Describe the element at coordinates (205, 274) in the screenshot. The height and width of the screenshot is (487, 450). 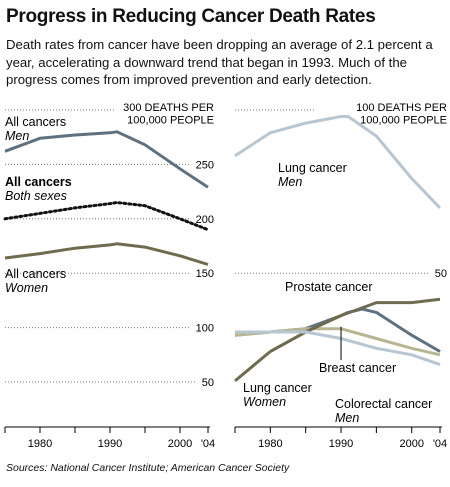
I see `left-y-tick-label: 150` at that location.